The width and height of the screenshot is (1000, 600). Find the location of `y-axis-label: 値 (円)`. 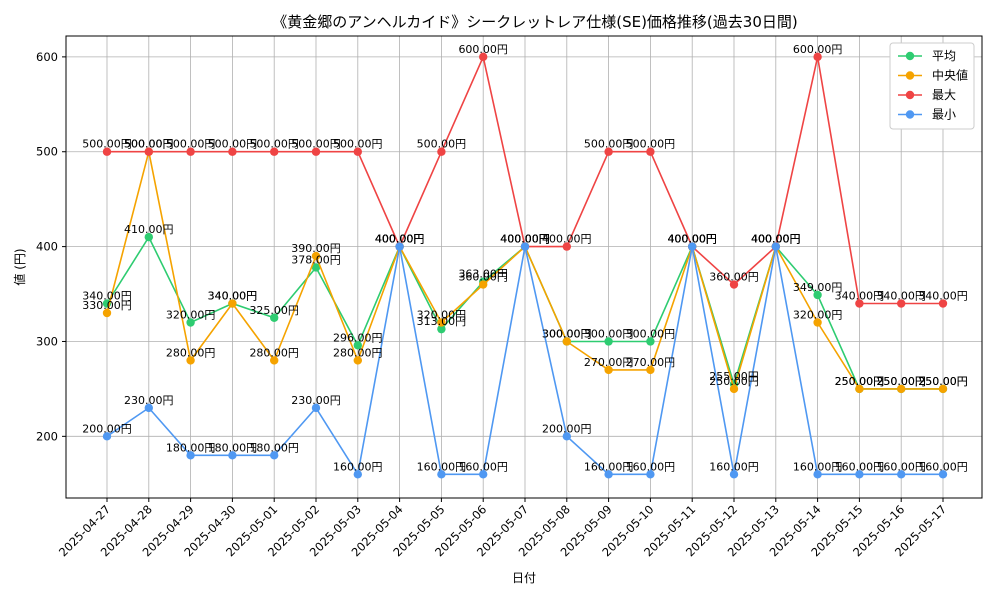

y-axis-label: 値 (円) is located at coordinates (19, 266).